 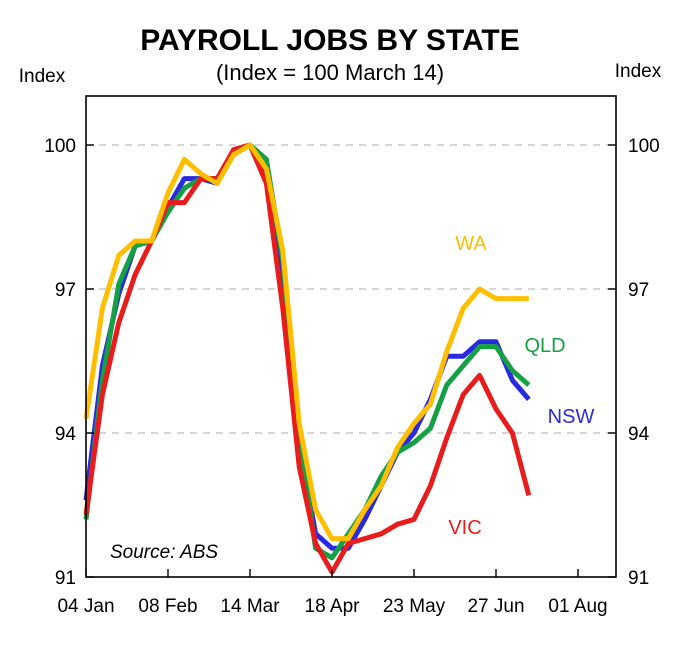 What do you see at coordinates (60, 146) in the screenshot?
I see `ytick-label-left-100: 100` at bounding box center [60, 146].